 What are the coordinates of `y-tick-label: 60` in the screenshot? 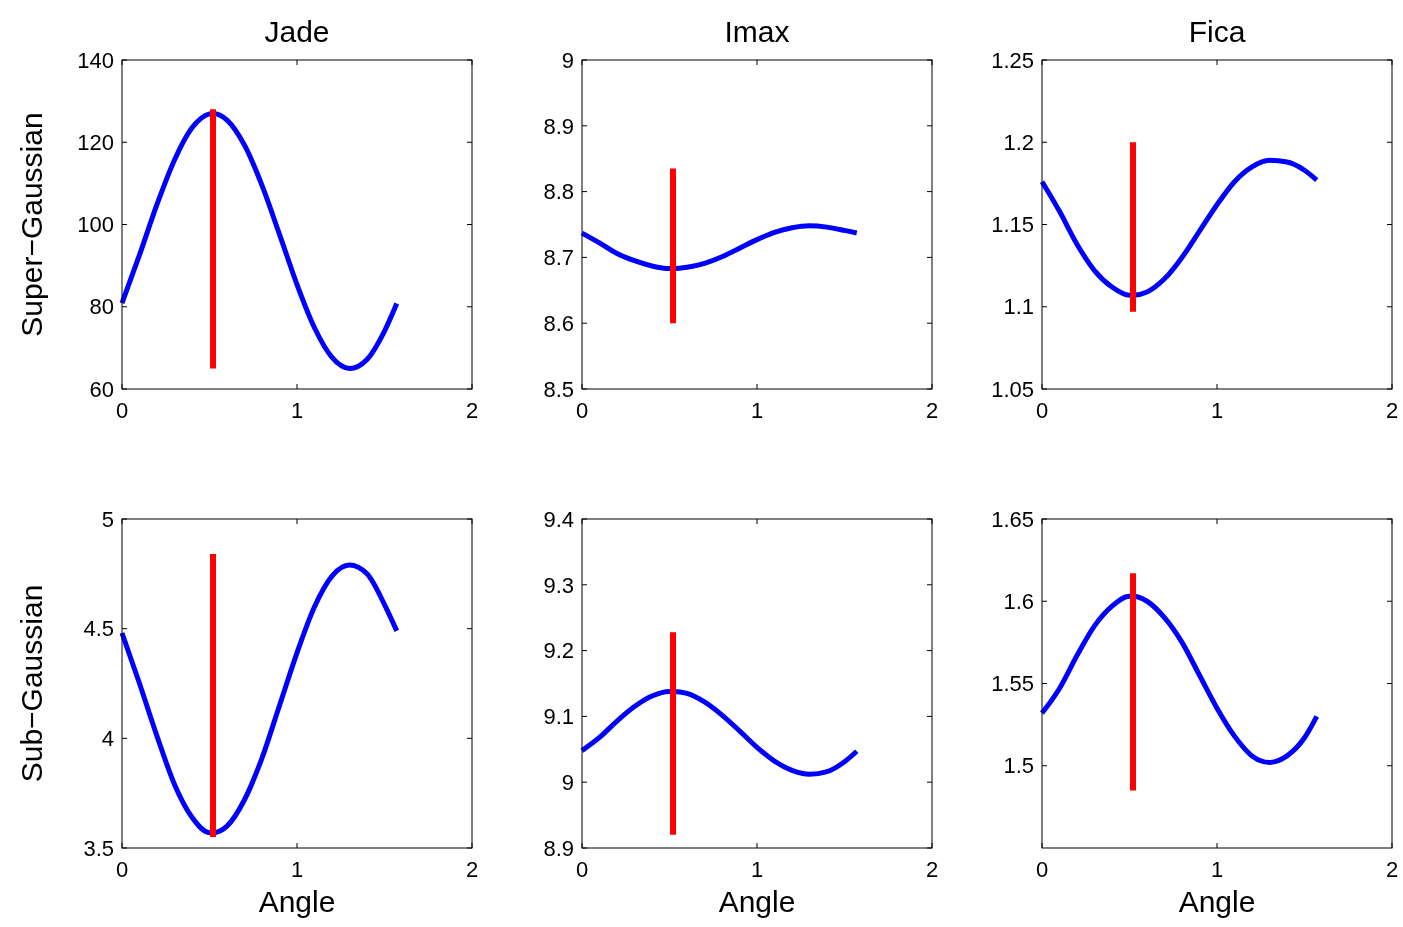 It's located at (101, 389).